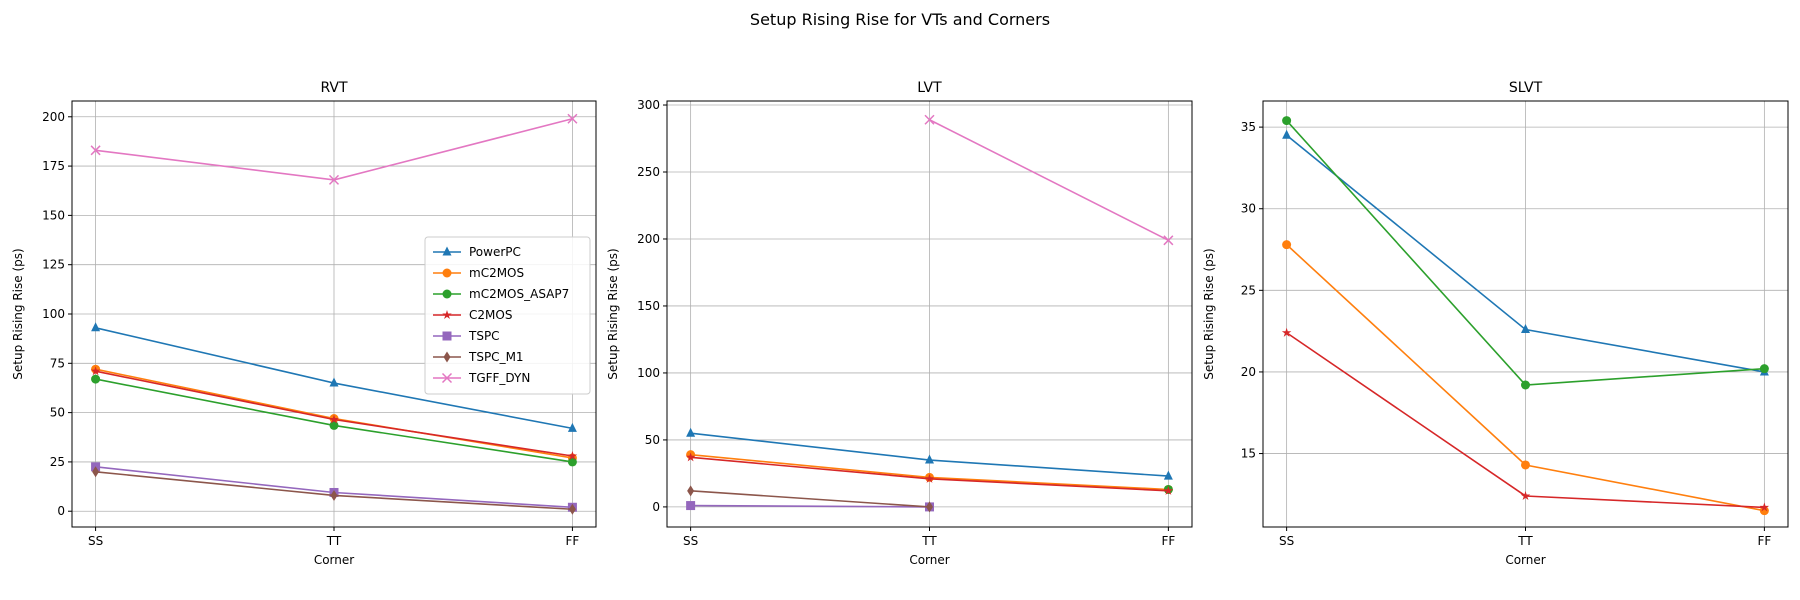 This screenshot has height=600, width=1800. I want to click on legend-entry-tspc-m1: TSPC_M1, so click(478, 357).